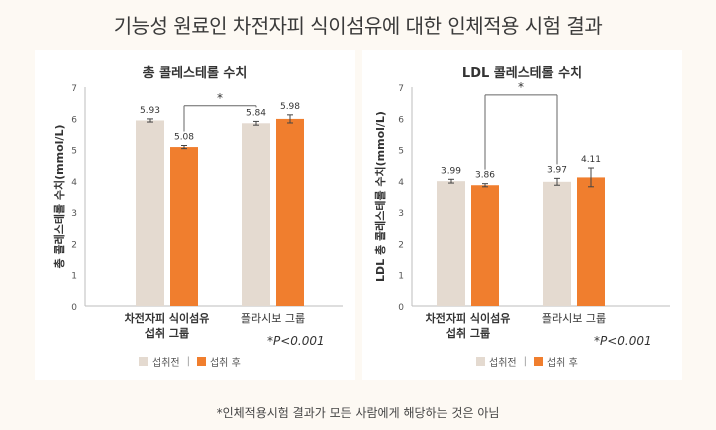 The width and height of the screenshot is (716, 430). Describe the element at coordinates (256, 113) in the screenshot. I see `data-label: 5.84` at that location.